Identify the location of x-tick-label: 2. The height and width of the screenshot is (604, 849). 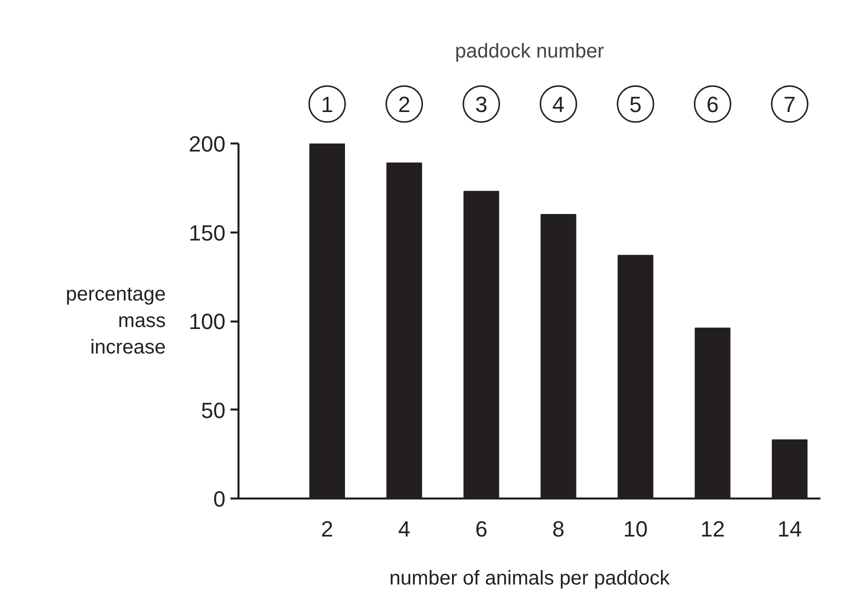
(327, 529).